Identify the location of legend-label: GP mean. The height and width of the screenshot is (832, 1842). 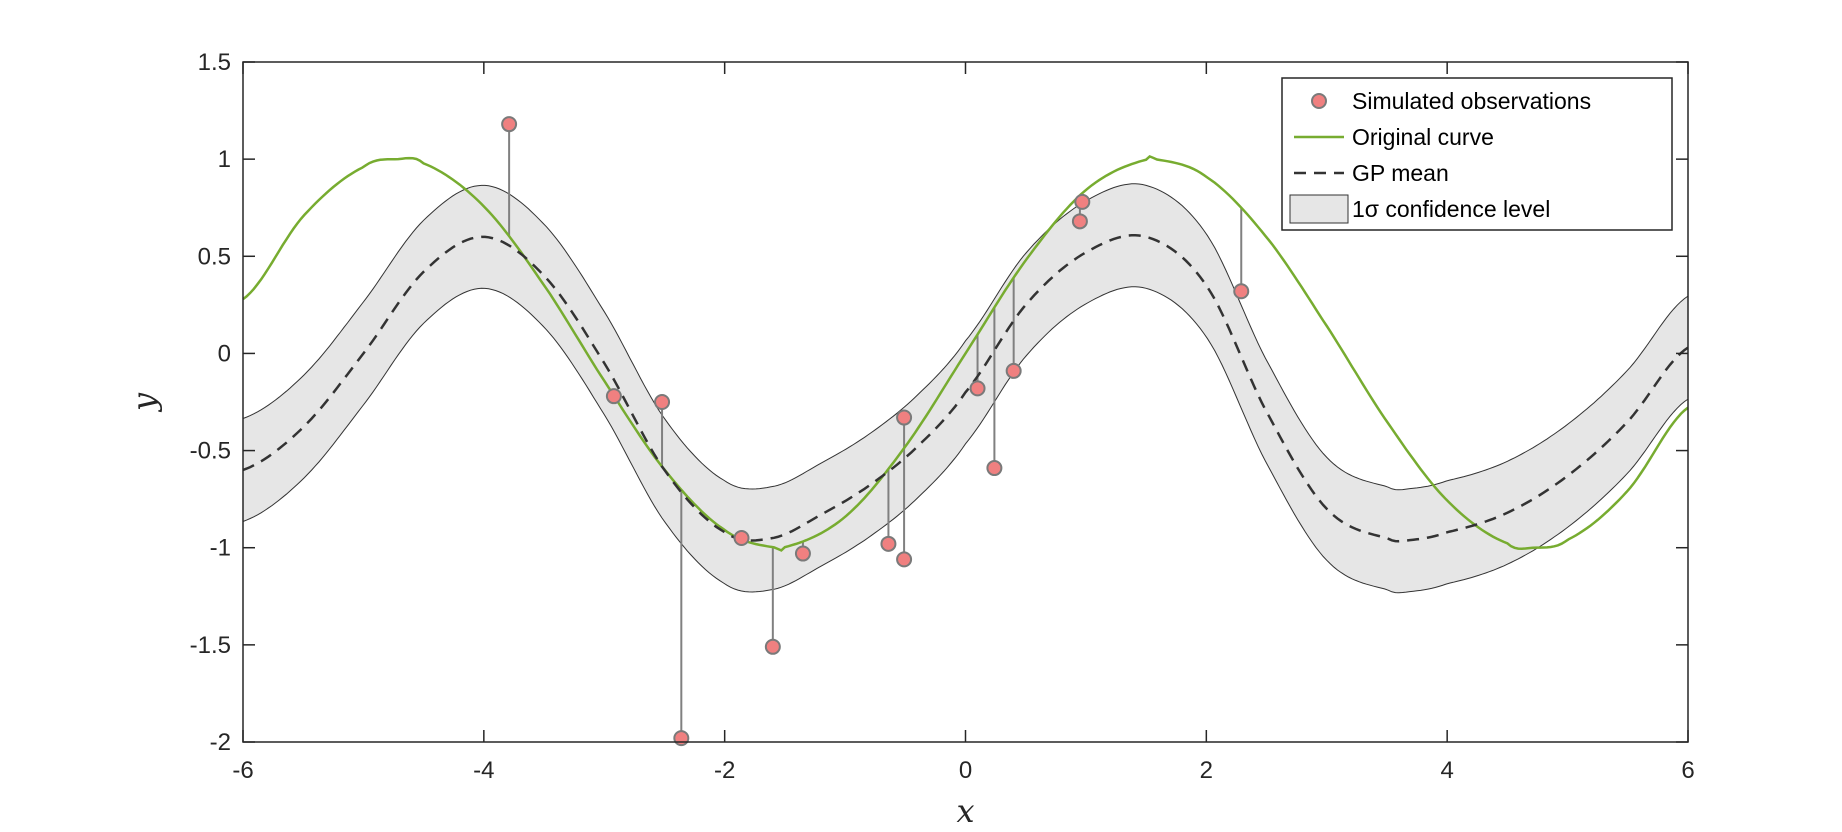
(1400, 173).